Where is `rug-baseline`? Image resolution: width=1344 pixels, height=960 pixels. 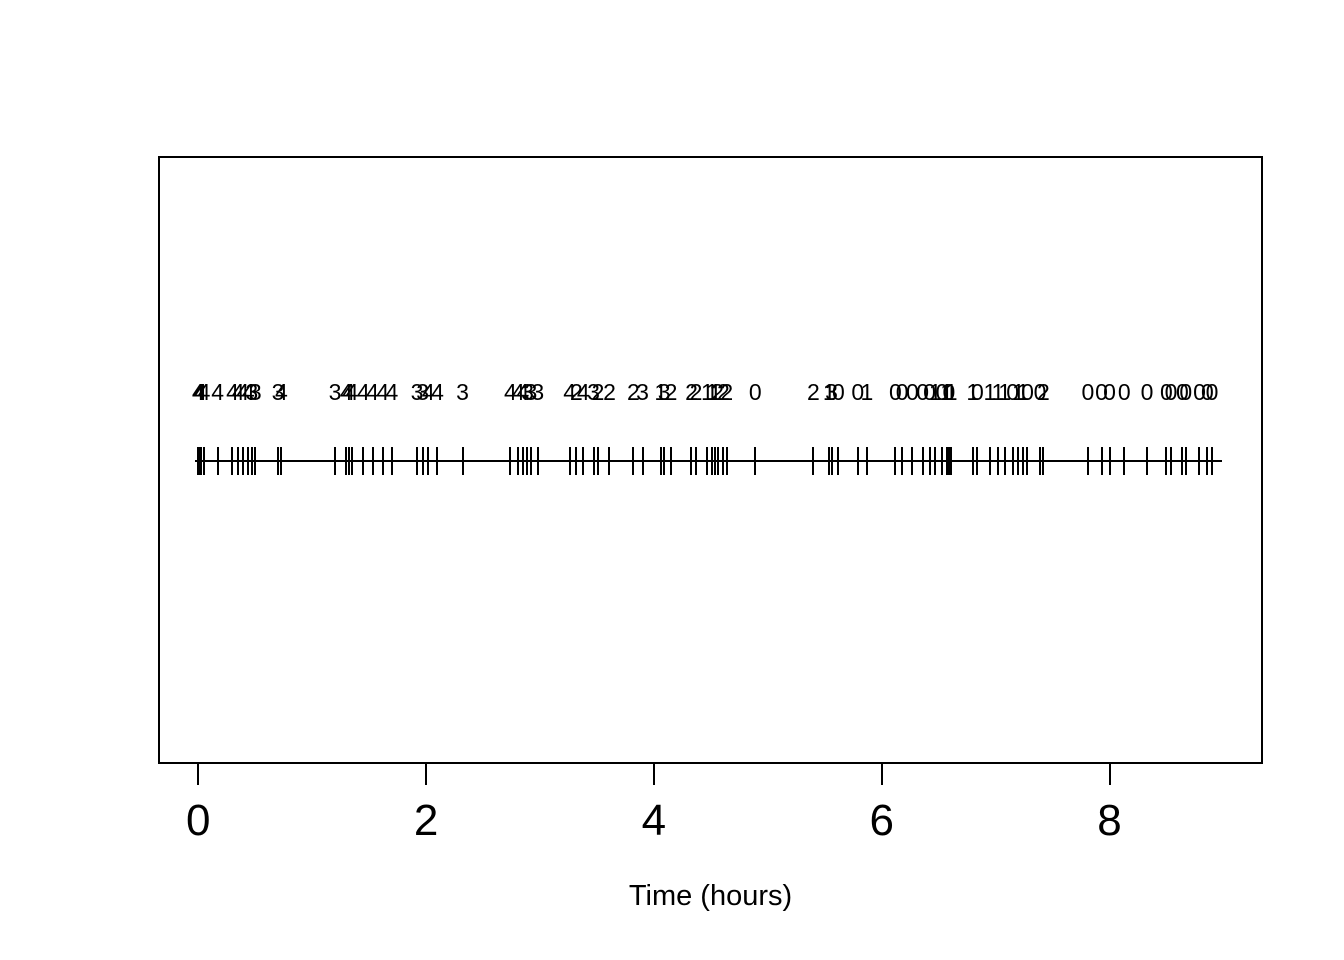 rug-baseline is located at coordinates (708, 461).